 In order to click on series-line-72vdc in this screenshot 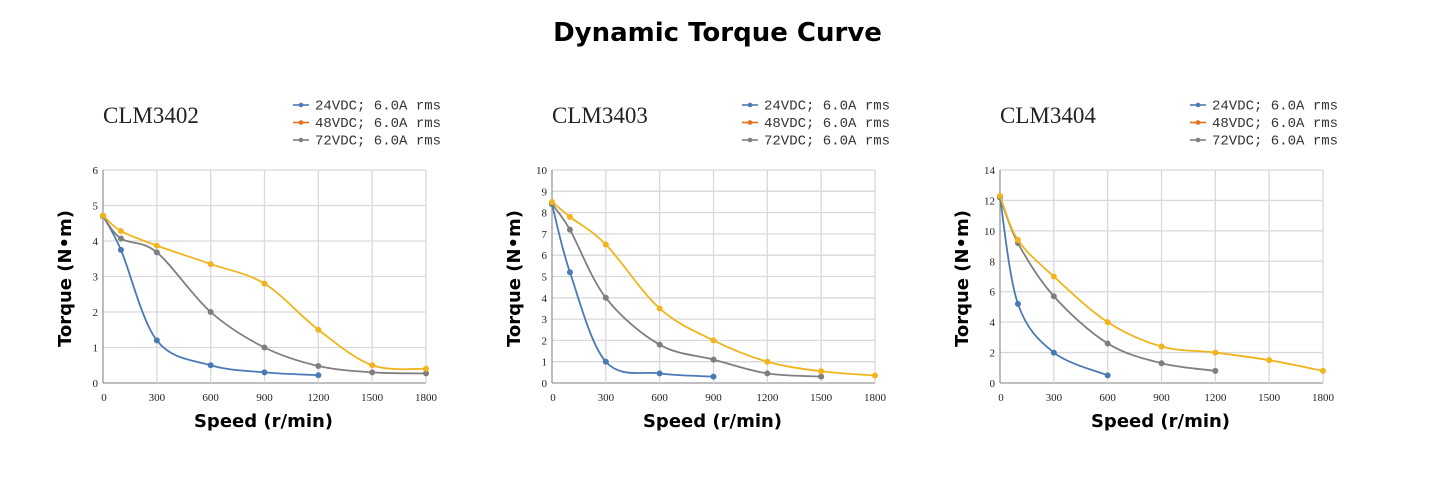, I will do `click(686, 290)`.